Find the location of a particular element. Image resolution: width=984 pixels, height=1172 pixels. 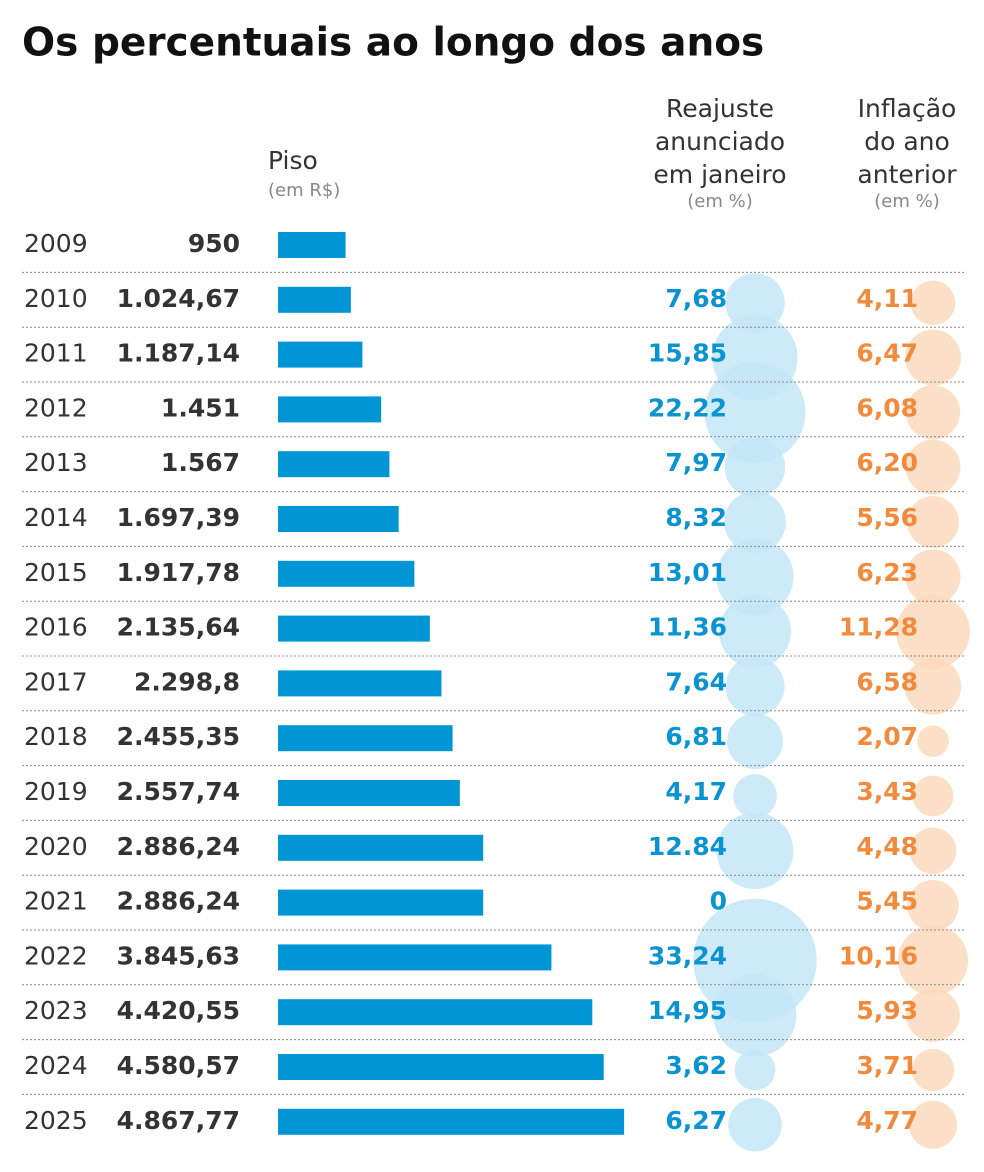

piso-label: 1.187,14 is located at coordinates (178, 353).